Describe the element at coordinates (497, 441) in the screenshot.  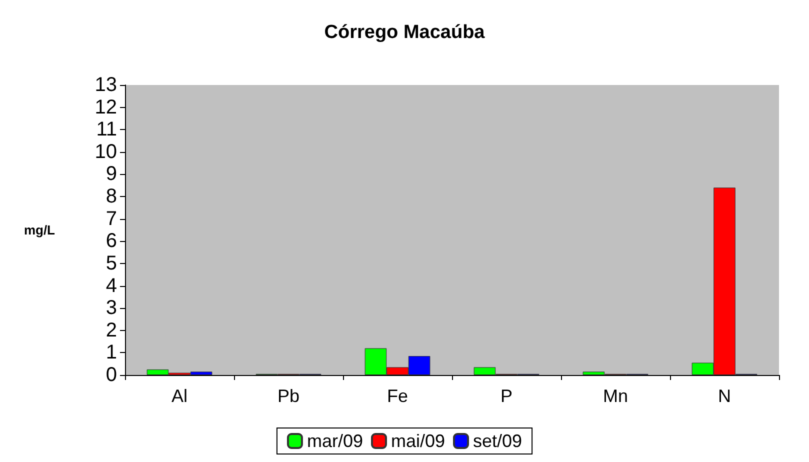
I see `legend-label: set/09` at that location.